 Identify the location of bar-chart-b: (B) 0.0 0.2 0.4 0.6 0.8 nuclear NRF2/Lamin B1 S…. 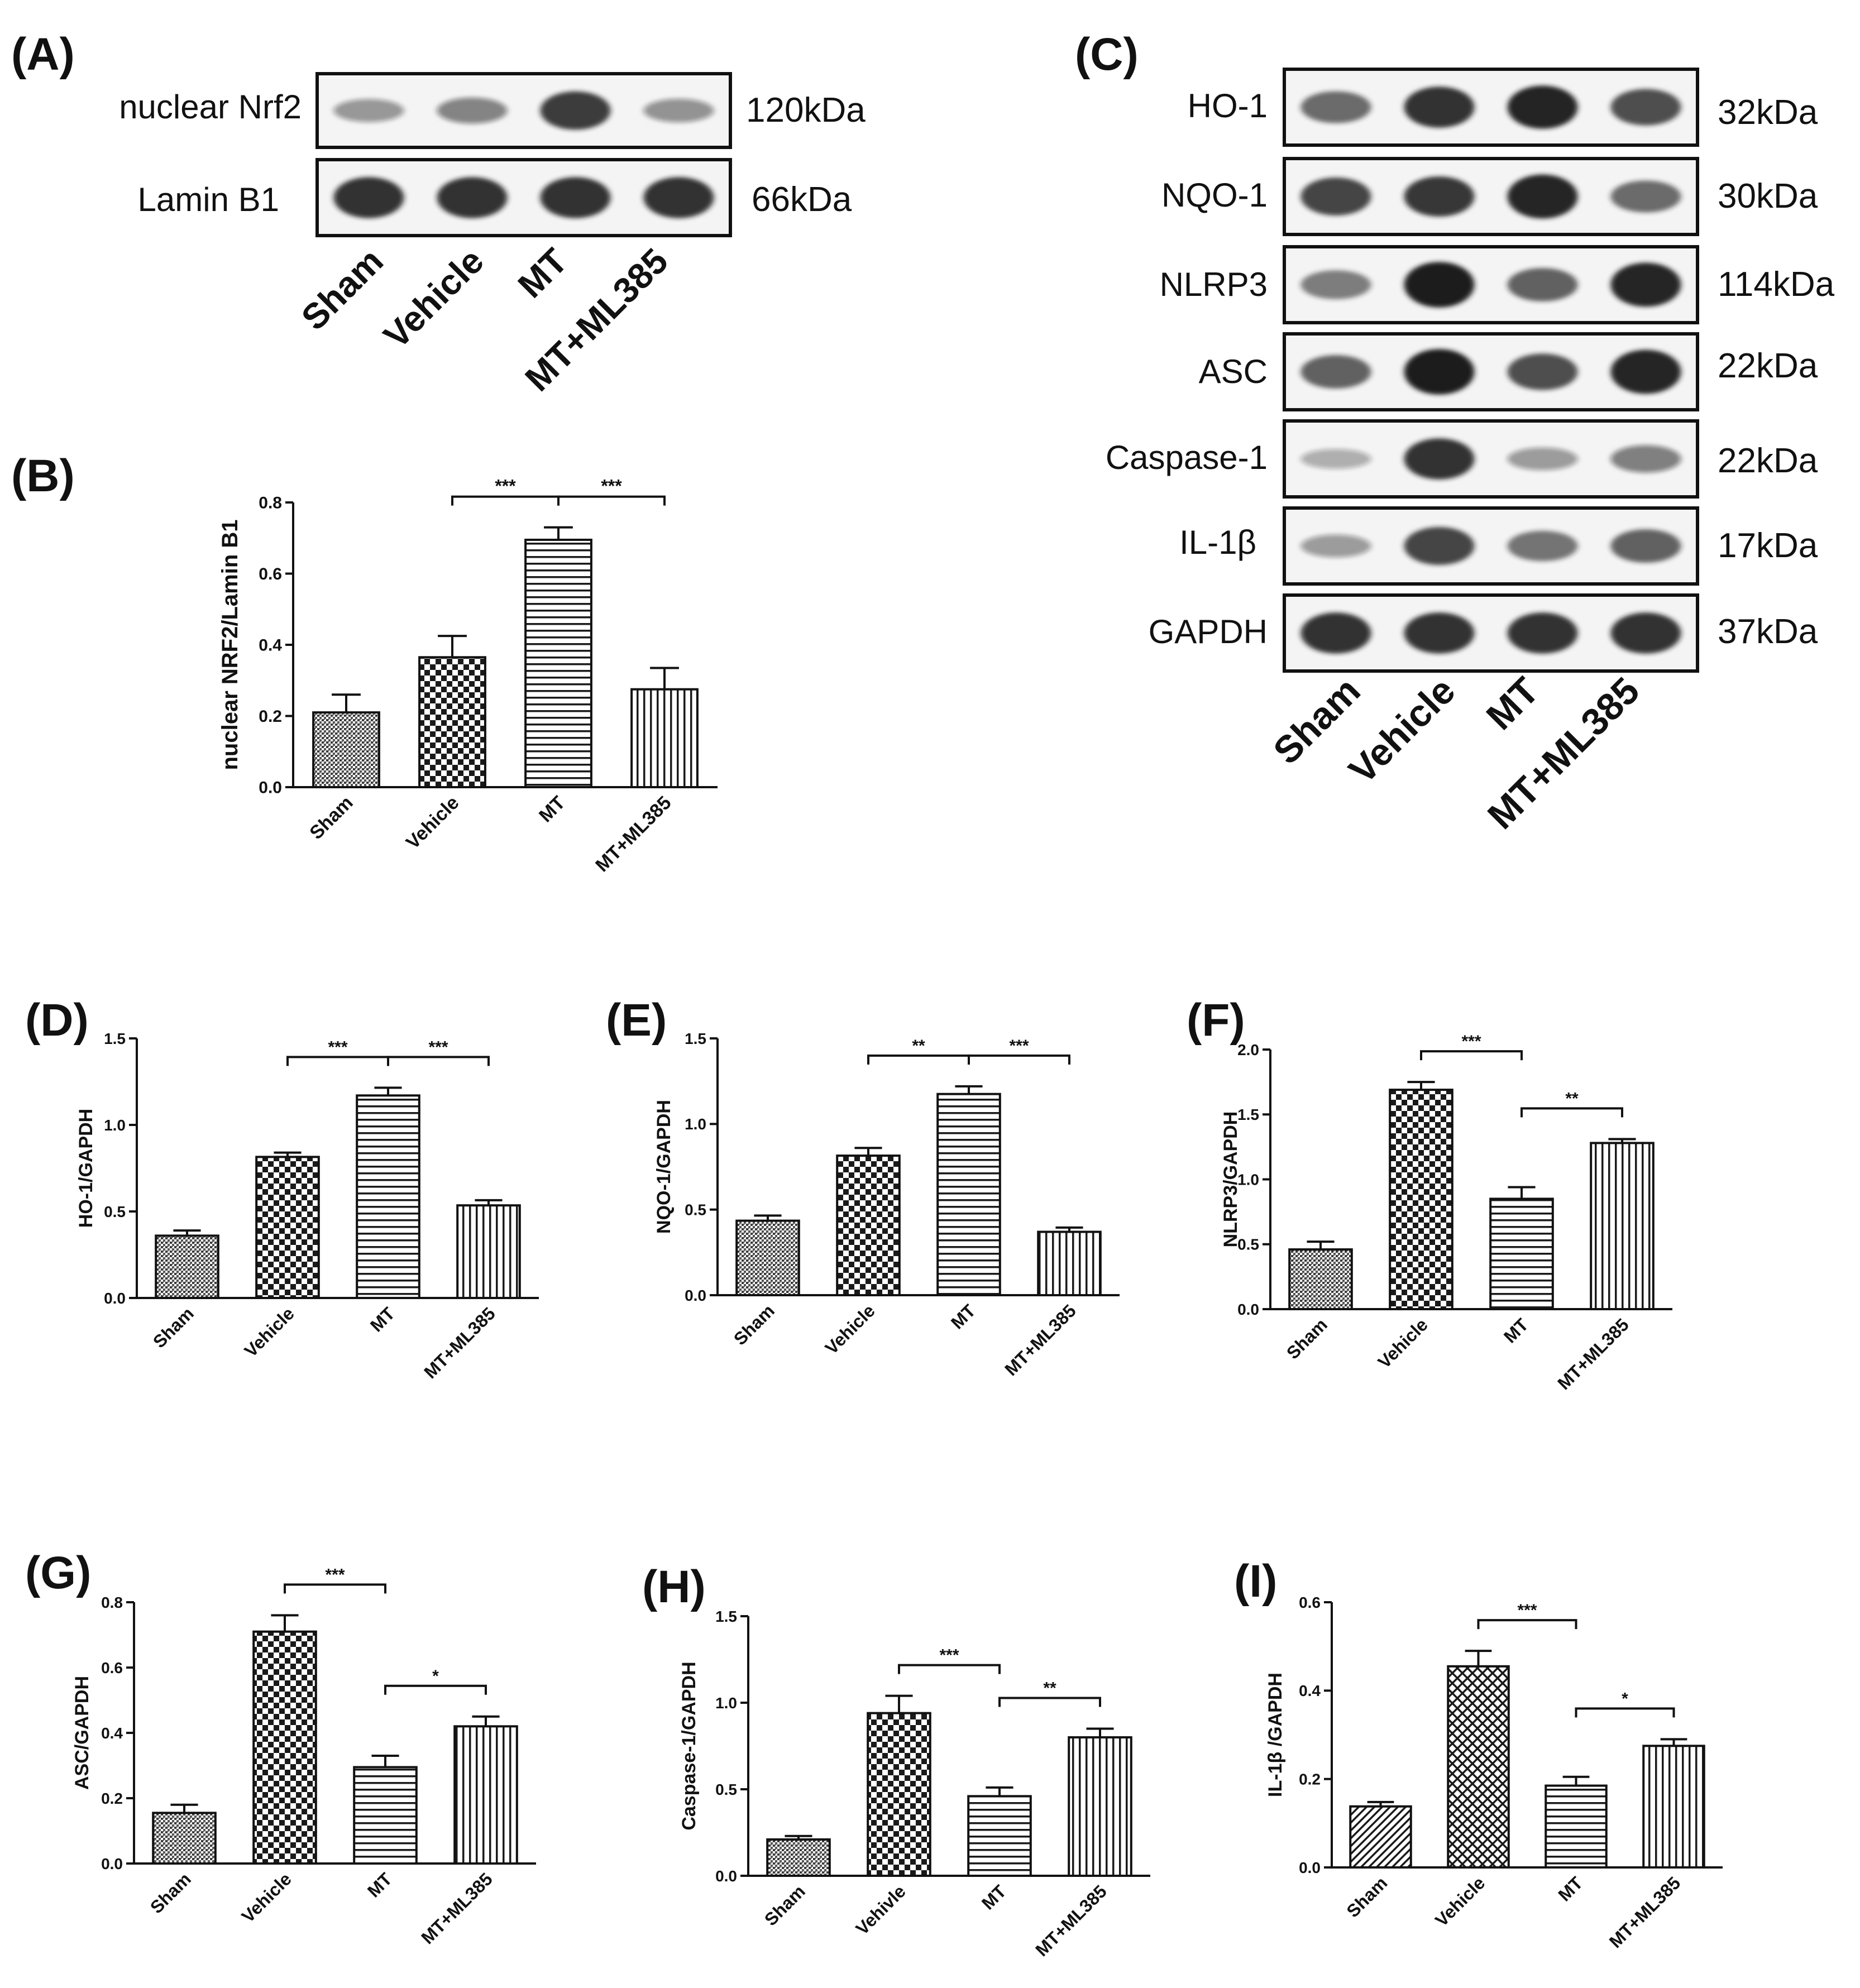
(364, 664).